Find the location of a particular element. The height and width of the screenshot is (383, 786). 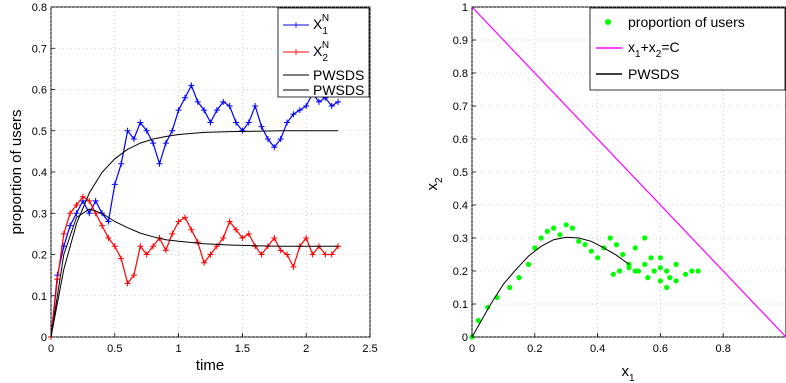

left-x-tick-label: 1.5 is located at coordinates (242, 349).